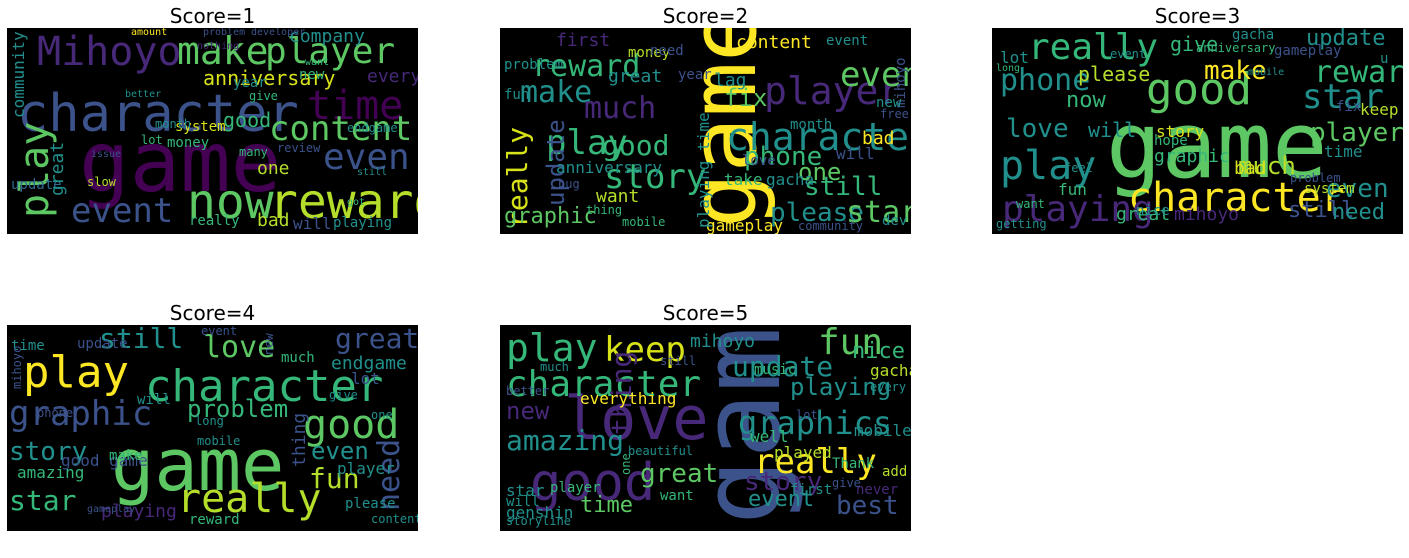 The image size is (1409, 558). What do you see at coordinates (730, 80) in the screenshot?
I see `wordcloud-word: lag` at bounding box center [730, 80].